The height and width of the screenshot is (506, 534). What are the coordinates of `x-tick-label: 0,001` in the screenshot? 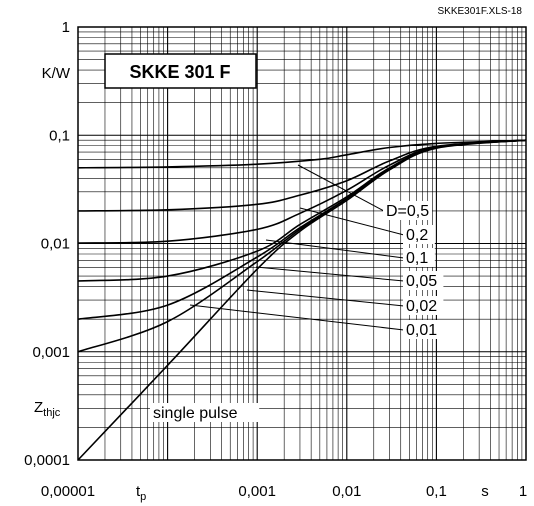 It's located at (257, 491).